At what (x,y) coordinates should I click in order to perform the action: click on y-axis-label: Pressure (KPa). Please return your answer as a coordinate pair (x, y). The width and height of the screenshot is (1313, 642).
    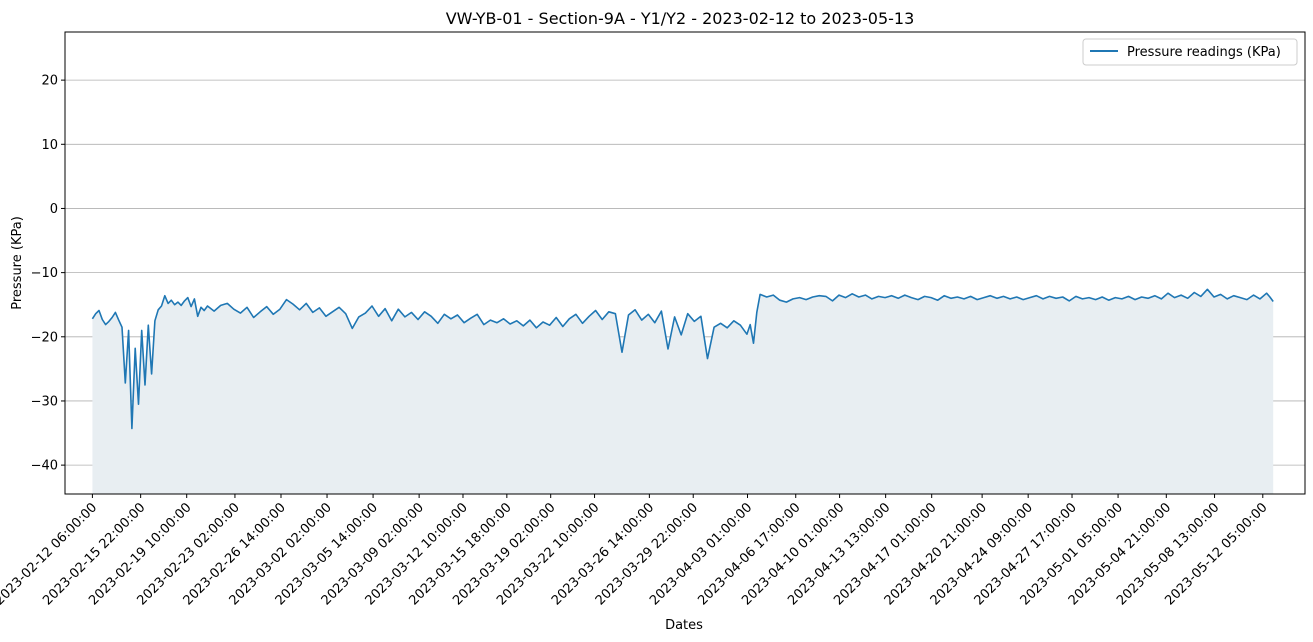
    Looking at the image, I should click on (17, 263).